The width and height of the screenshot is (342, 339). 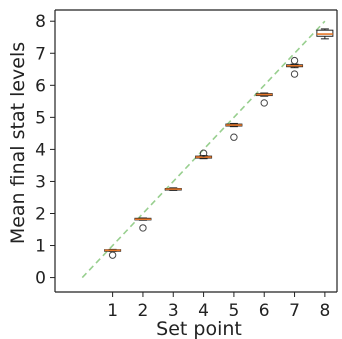 I want to click on y-tick-label: 3, so click(x=40, y=182).